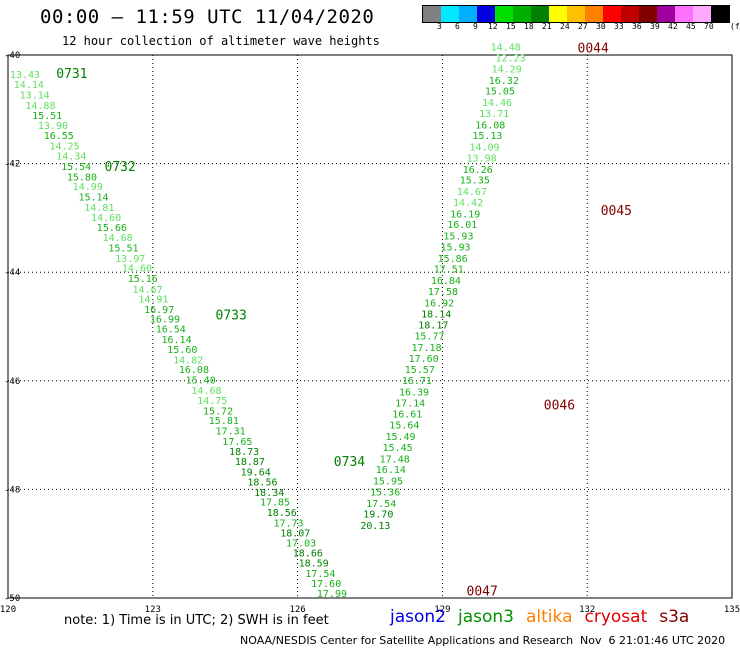 This screenshot has height=650, width=740. Describe the element at coordinates (308, 554) in the screenshot. I see `wave-height-point: 18.66` at that location.